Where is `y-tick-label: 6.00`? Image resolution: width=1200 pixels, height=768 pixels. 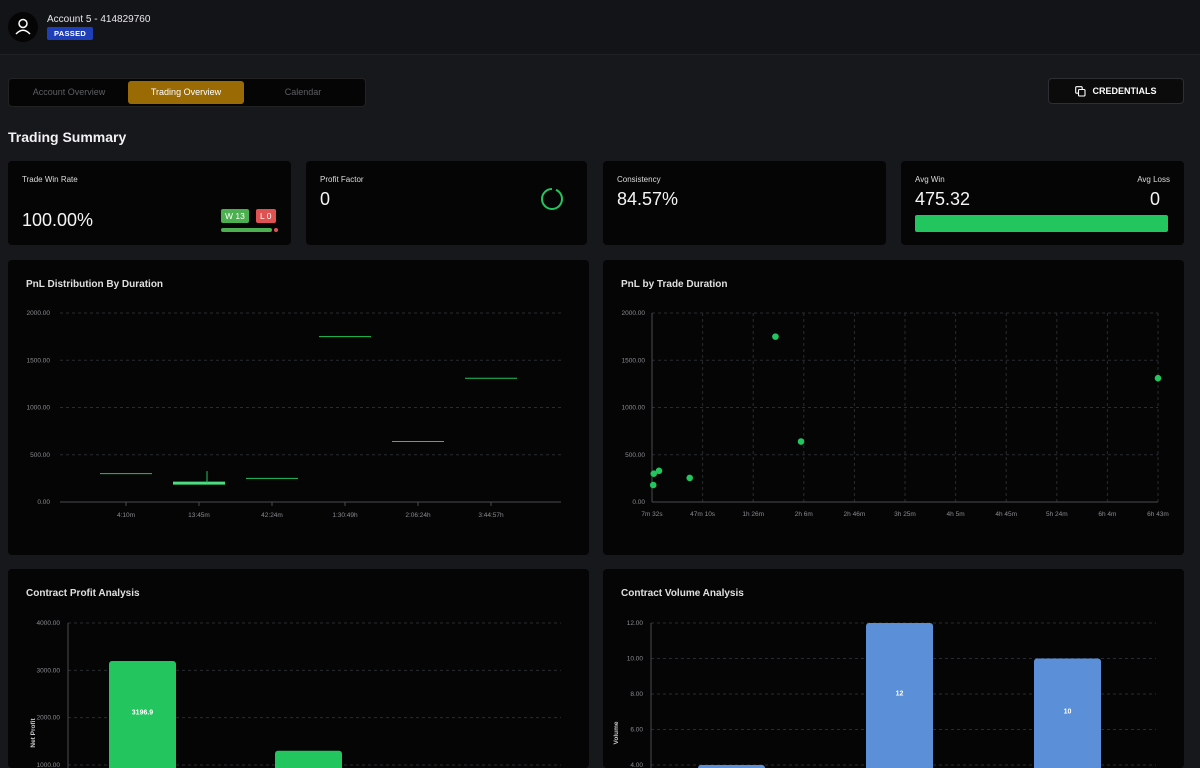 y-tick-label: 6.00 is located at coordinates (636, 730).